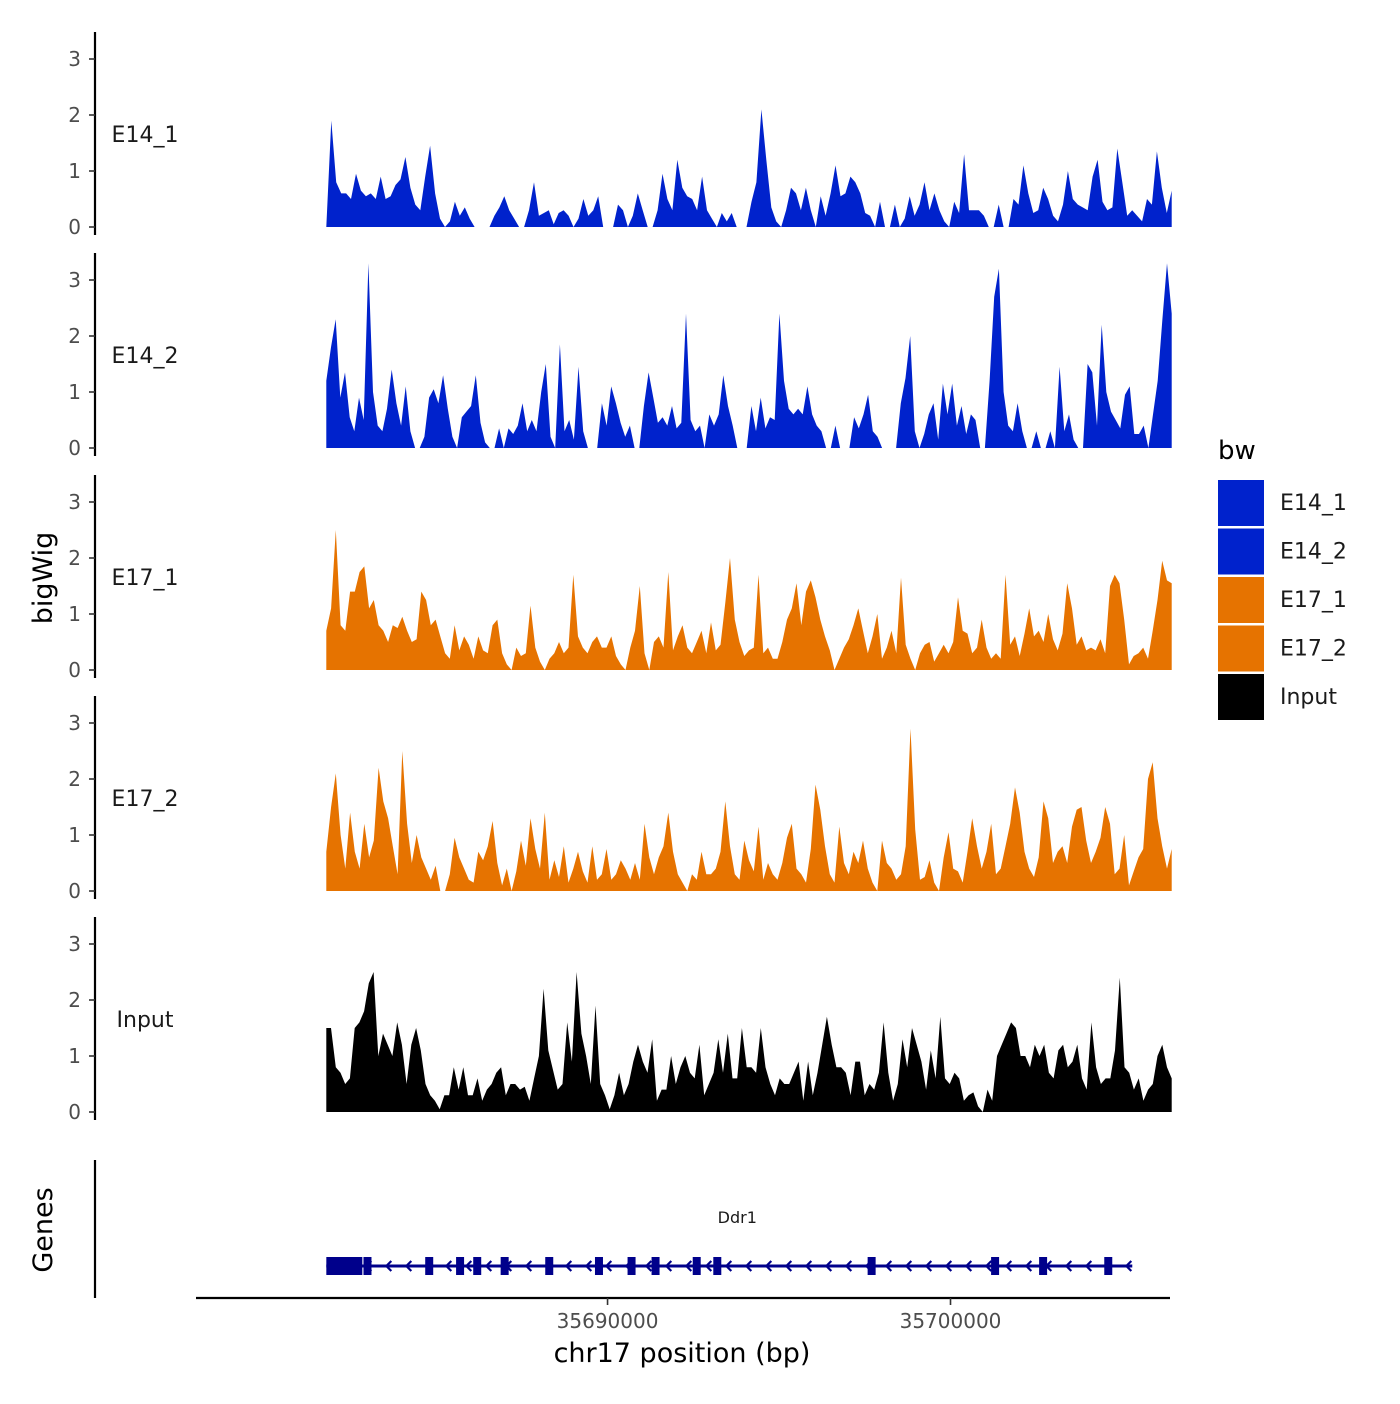 The image size is (1400, 1404). Describe the element at coordinates (1237, 451) in the screenshot. I see `legend-title: bw` at that location.